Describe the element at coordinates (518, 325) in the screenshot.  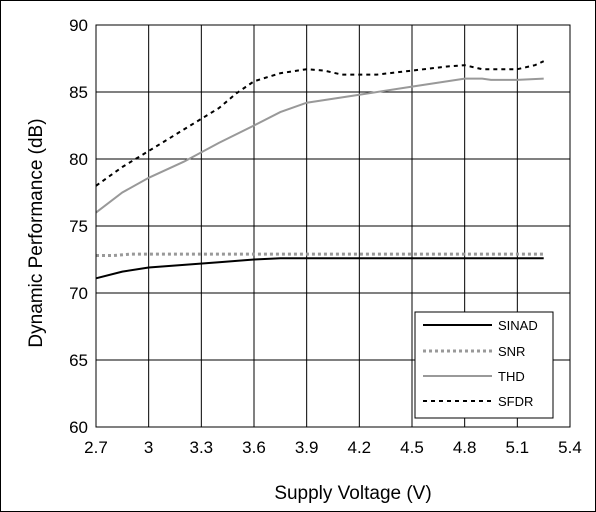
I see `legend-label-sinad: SINAD` at that location.